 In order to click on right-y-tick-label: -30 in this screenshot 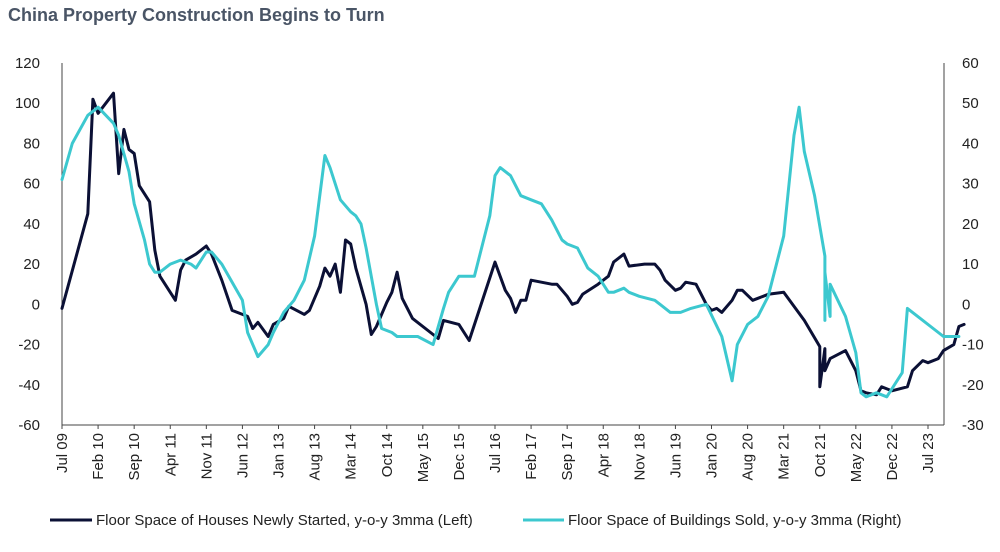, I will do `click(973, 425)`.